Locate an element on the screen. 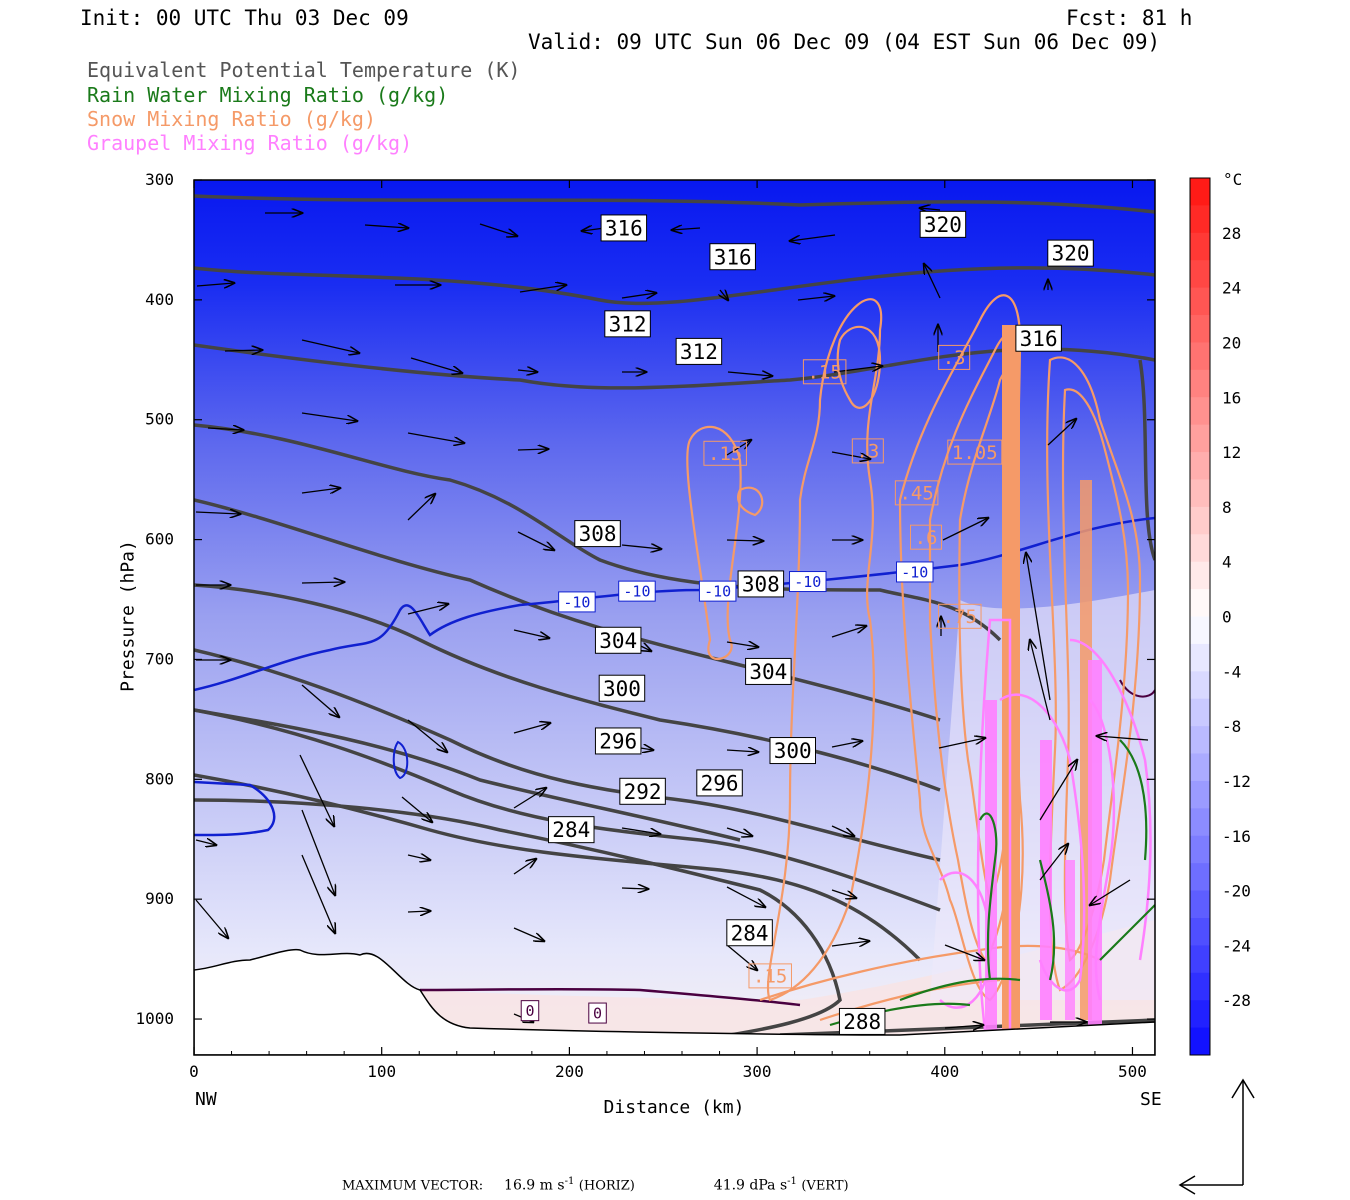 This screenshot has height=1200, width=1350. theta-e-label: 296 is located at coordinates (719, 783).